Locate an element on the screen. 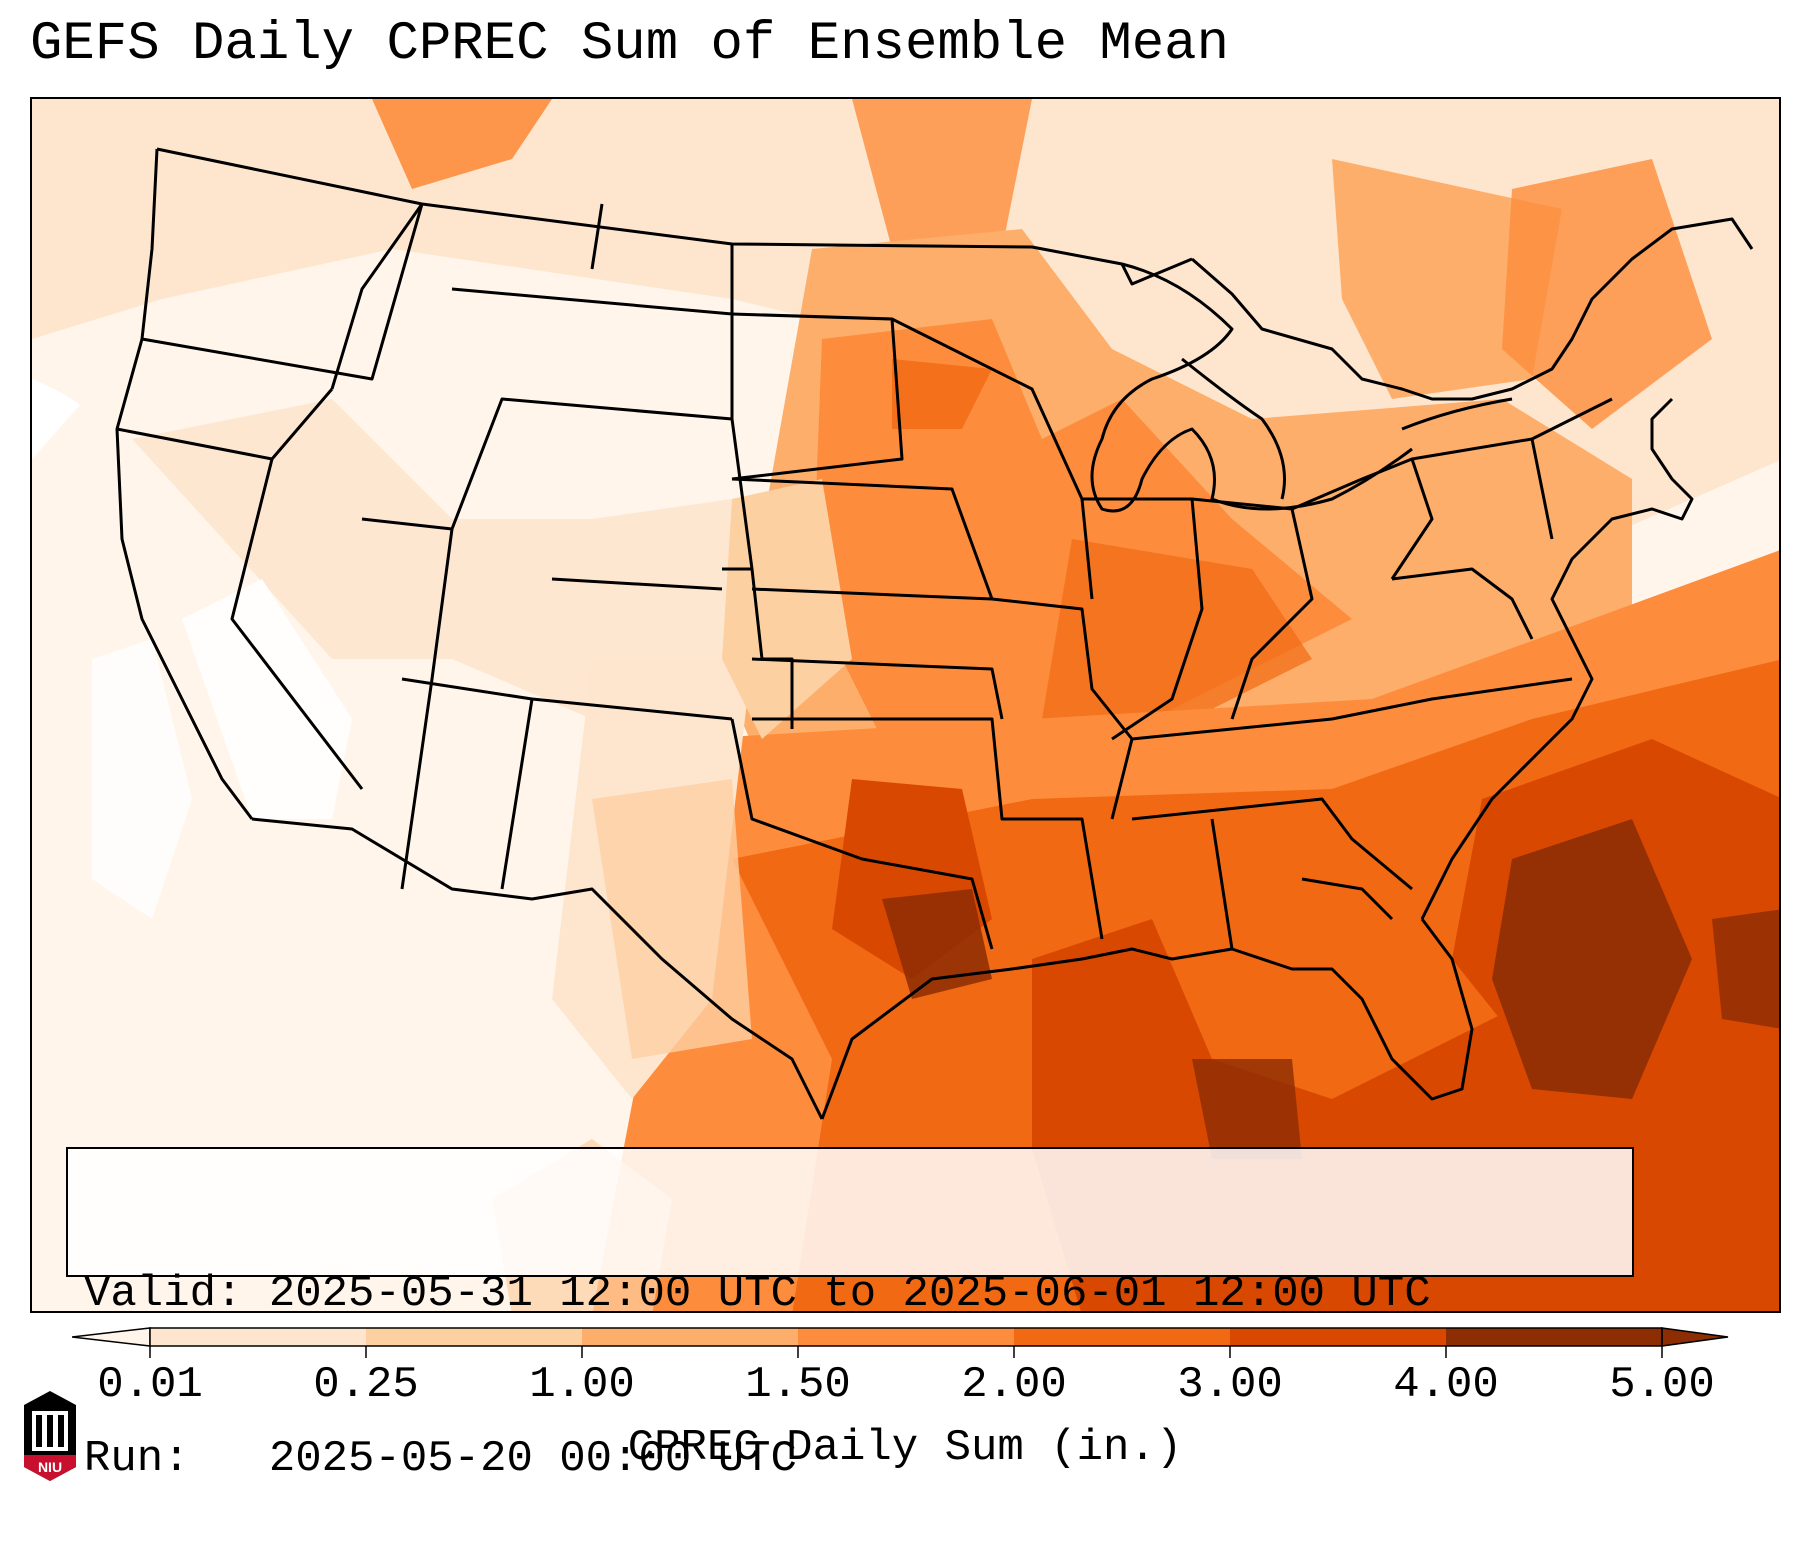 The height and width of the screenshot is (1542, 1803). colorbar-outline is located at coordinates (906, 1337).